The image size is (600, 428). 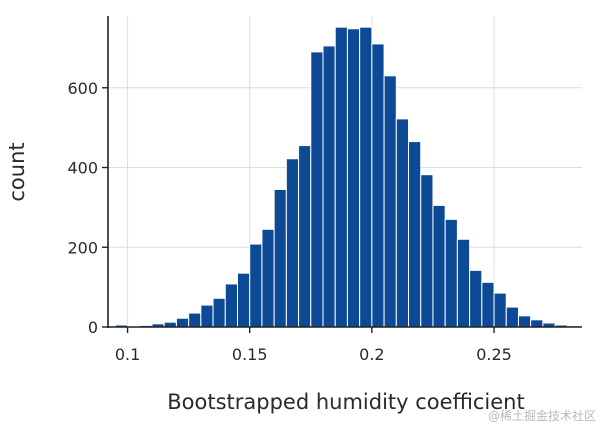 What do you see at coordinates (82, 88) in the screenshot?
I see `y-tick-label: 600` at bounding box center [82, 88].